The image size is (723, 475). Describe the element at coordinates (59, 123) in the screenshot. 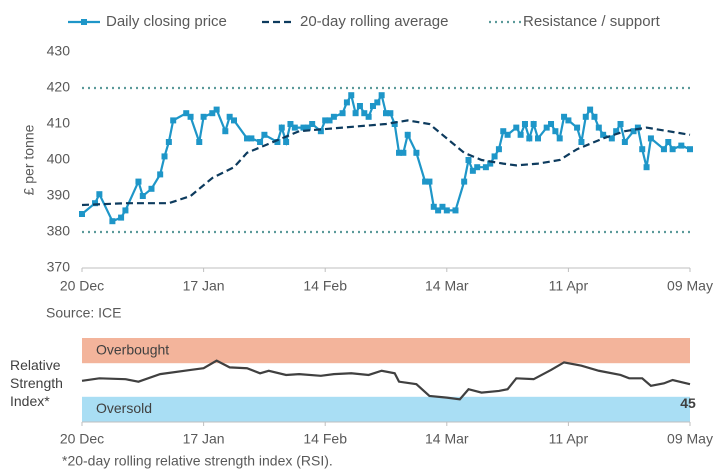

I see `y-tick-label: 410` at that location.